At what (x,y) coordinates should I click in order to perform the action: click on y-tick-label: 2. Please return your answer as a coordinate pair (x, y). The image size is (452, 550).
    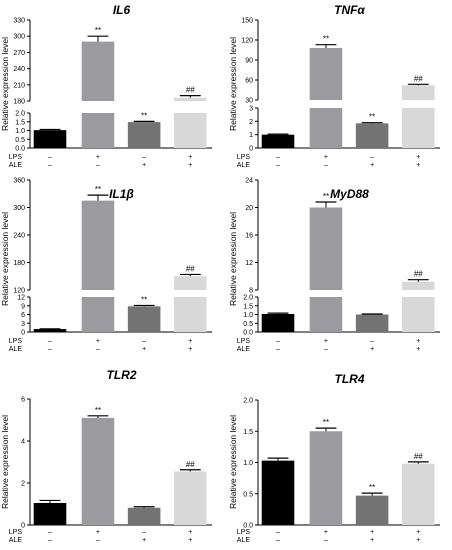
    Looking at the image, I should click on (23, 484).